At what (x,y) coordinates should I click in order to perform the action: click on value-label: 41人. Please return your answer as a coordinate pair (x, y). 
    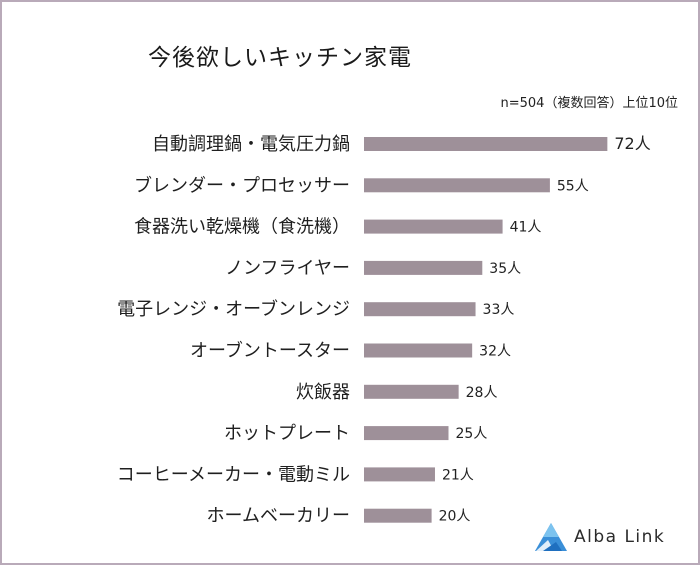
    Looking at the image, I should click on (526, 228).